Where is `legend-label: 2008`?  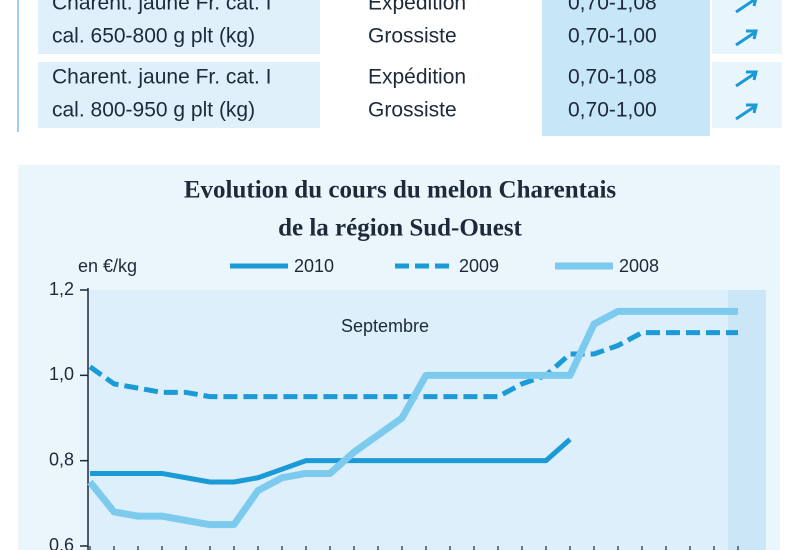
legend-label: 2008 is located at coordinates (639, 266).